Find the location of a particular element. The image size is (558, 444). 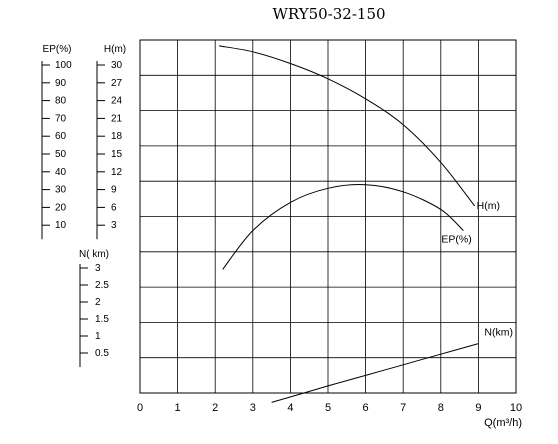

curve-ep is located at coordinates (343, 227).